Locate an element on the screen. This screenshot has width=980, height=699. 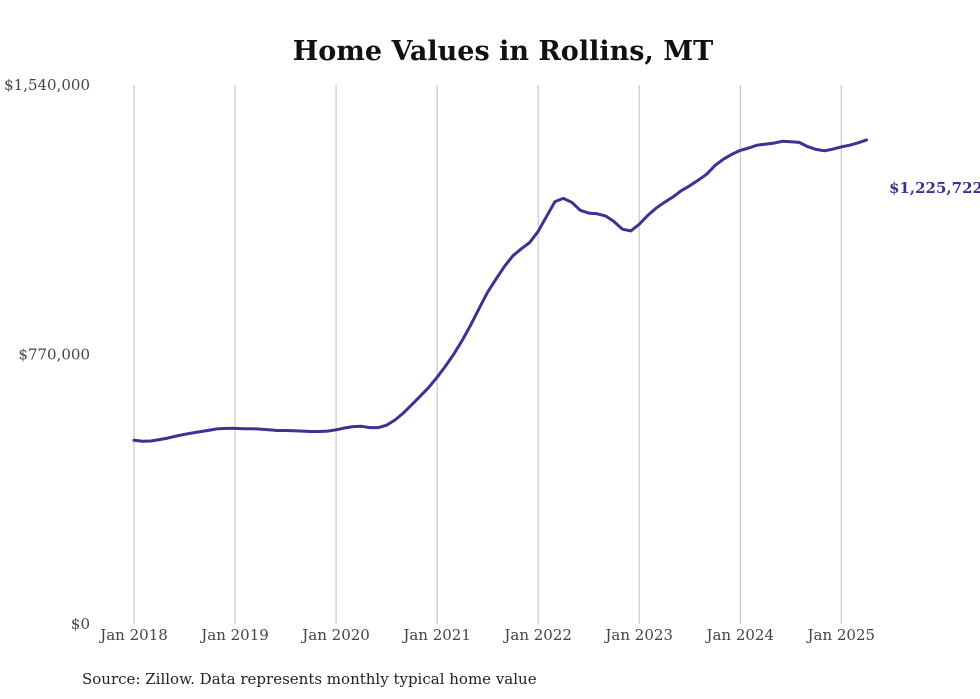
y-tick-label: $0 is located at coordinates (80, 624).